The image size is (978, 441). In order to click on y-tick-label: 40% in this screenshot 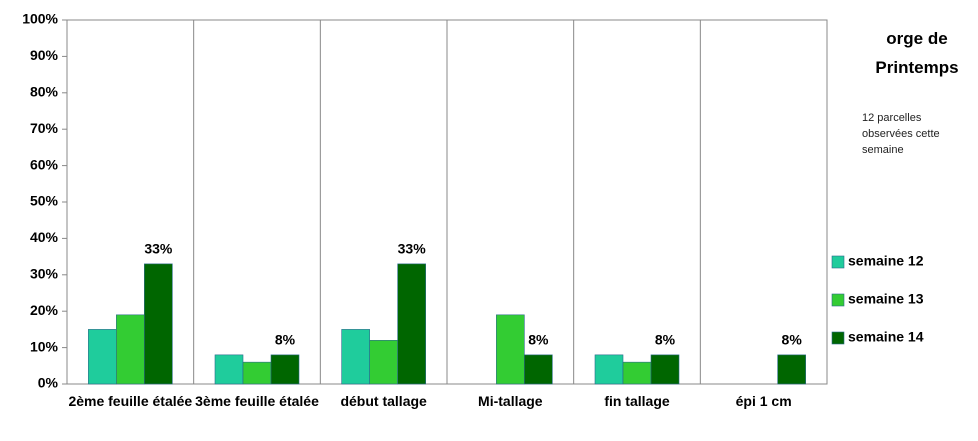, I will do `click(44, 237)`.